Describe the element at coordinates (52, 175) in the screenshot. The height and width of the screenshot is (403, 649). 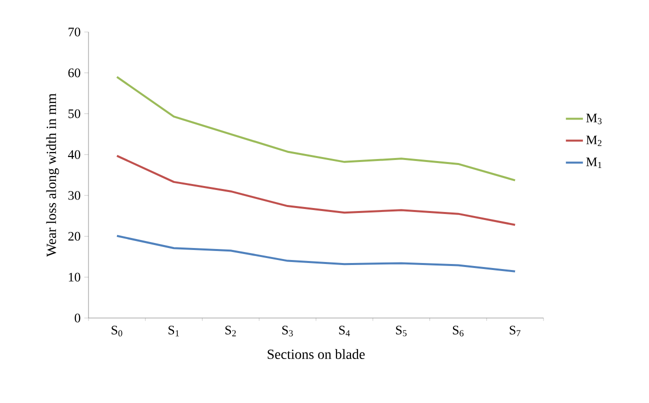
I see `y-axis-title: Wear loss along width in mm` at that location.